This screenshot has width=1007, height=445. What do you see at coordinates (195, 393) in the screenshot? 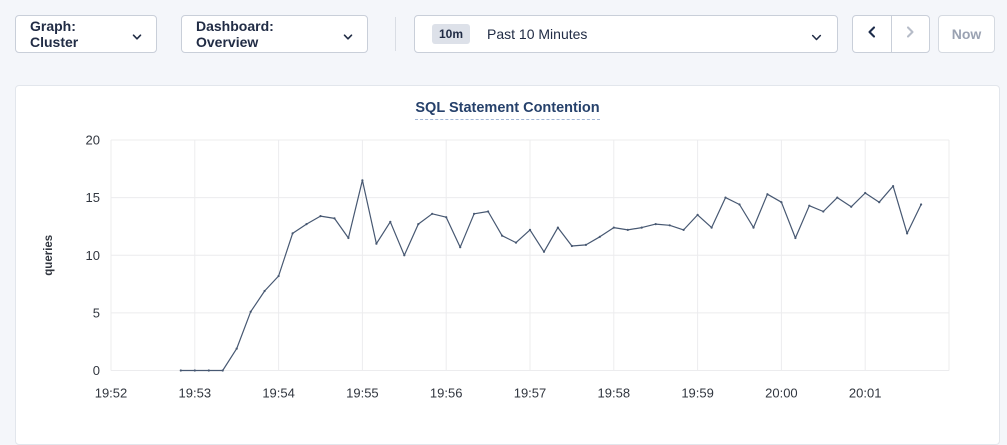
I see `x-tick-label: 19:53` at bounding box center [195, 393].